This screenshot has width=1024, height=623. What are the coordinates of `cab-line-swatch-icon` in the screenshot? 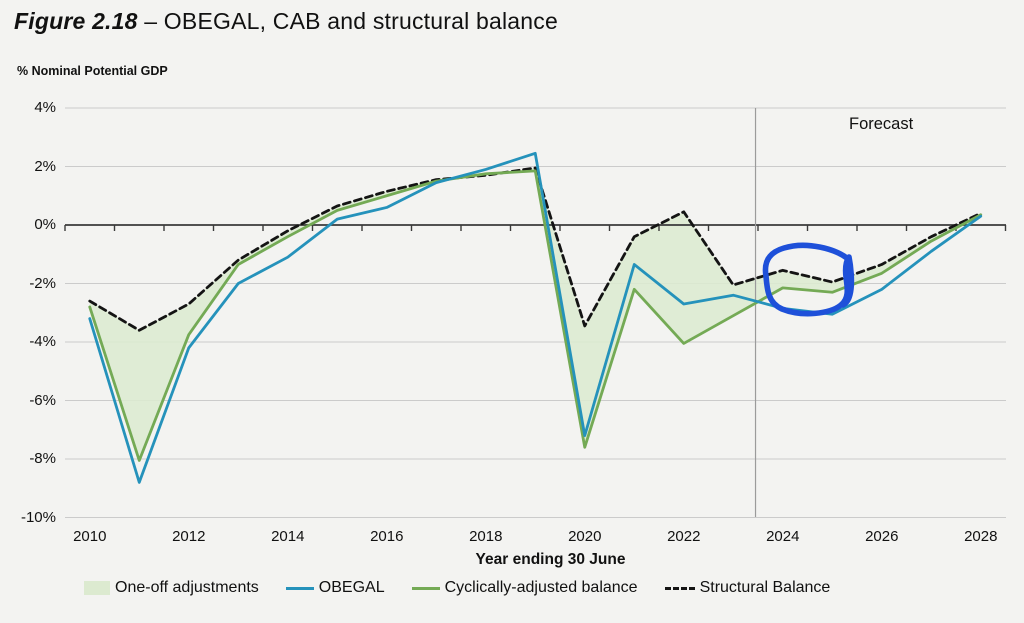 It's located at (425, 588).